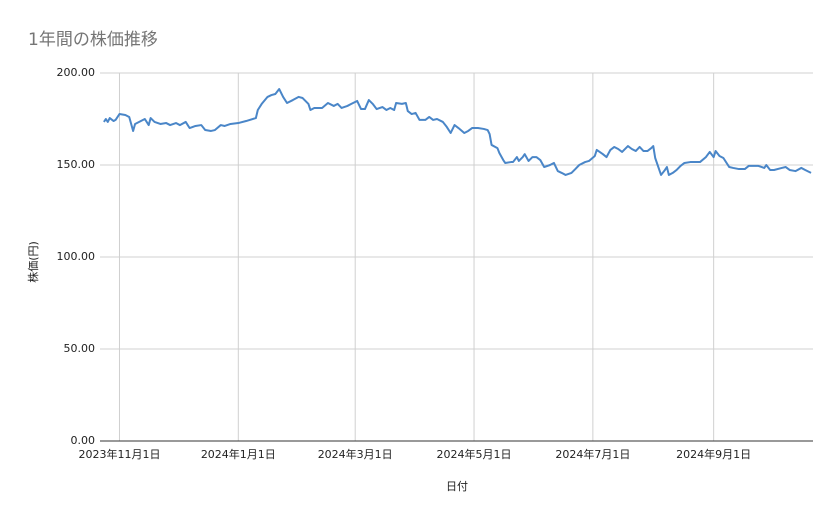 This screenshot has width=839, height=519. Describe the element at coordinates (93, 40) in the screenshot. I see `chart-title: 1年間の株価推移` at that location.